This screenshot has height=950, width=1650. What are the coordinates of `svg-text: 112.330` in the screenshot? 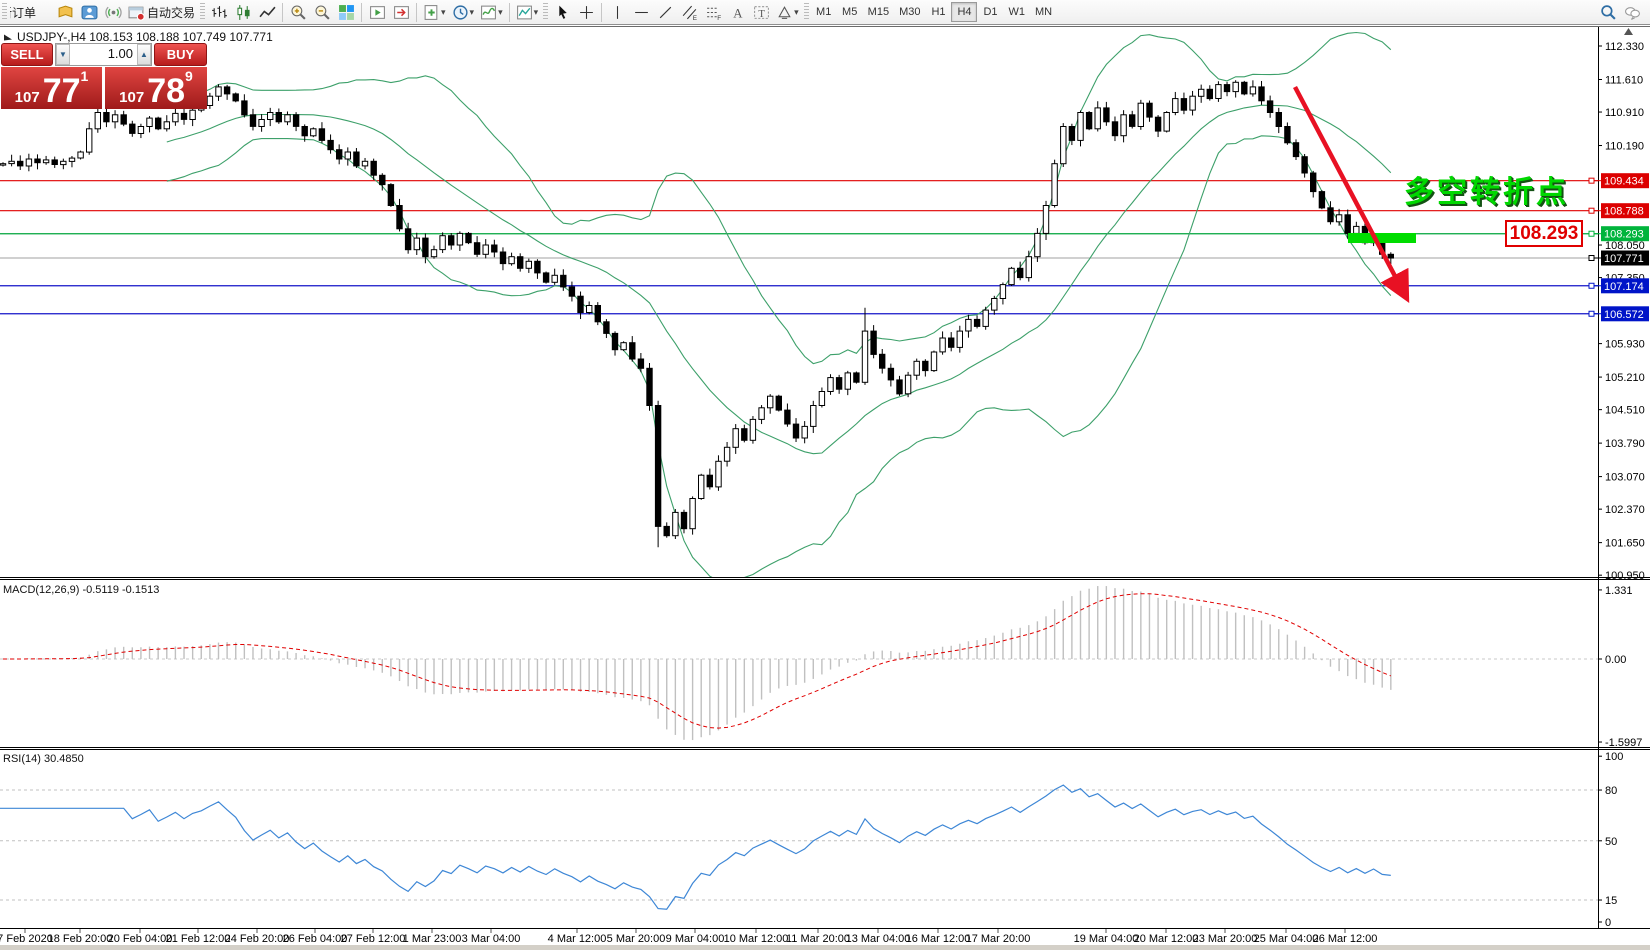 It's located at (1624, 47).